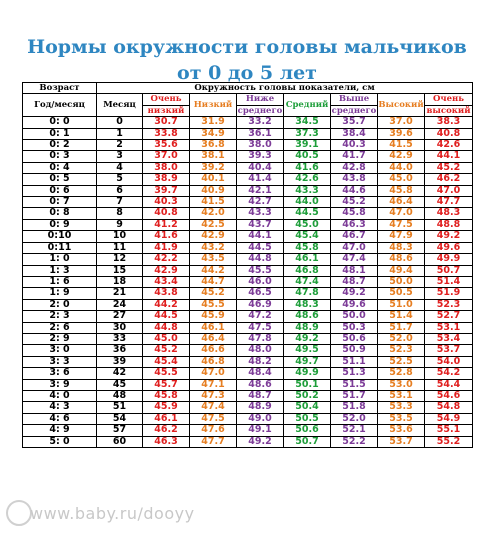 This screenshot has width=480, height=540. I want to click on table-row: 5: 0 60 46.3 47.7 49.2 50.7 52.2 53.7 55.2, so click(248, 442).